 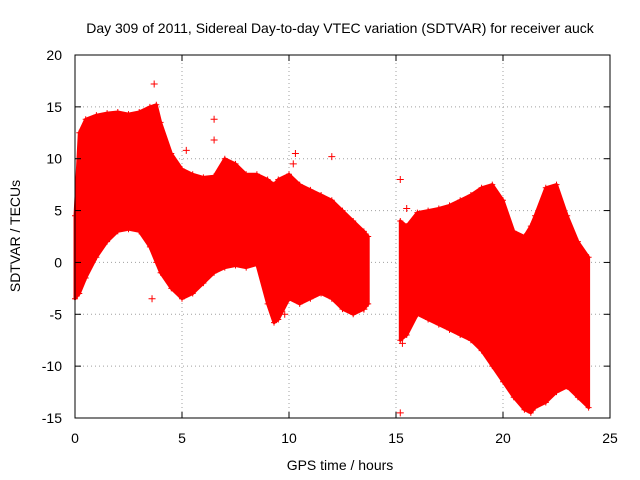 What do you see at coordinates (503, 438) in the screenshot?
I see `x-tick-label: 20` at bounding box center [503, 438].